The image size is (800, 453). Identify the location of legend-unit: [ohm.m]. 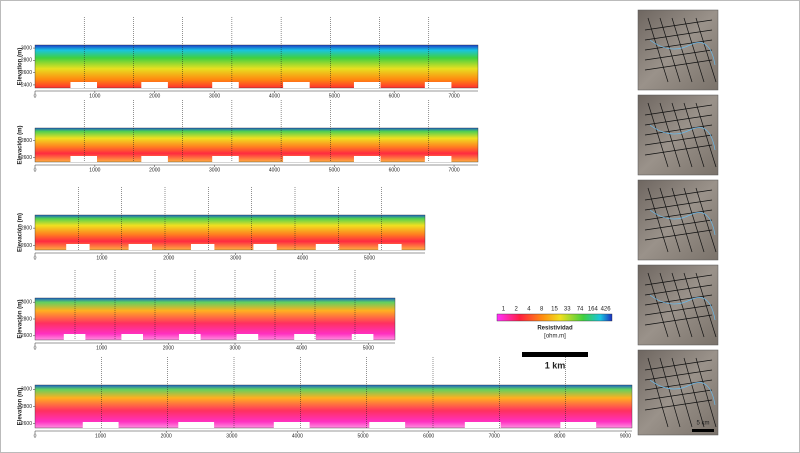
(555, 337).